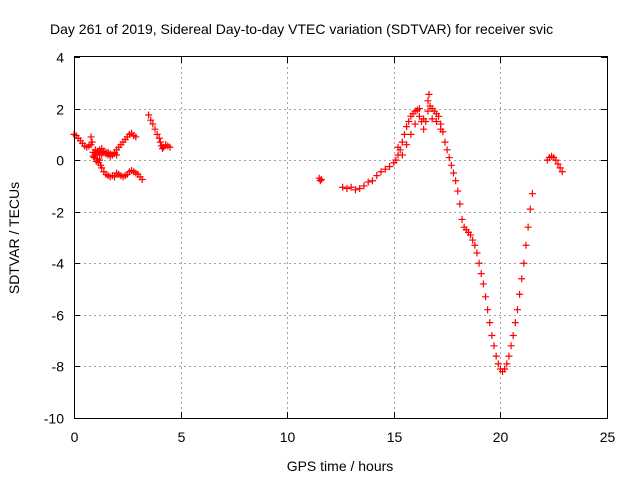 The width and height of the screenshot is (640, 480). Describe the element at coordinates (288, 437) in the screenshot. I see `x-tick-label: 10` at that location.